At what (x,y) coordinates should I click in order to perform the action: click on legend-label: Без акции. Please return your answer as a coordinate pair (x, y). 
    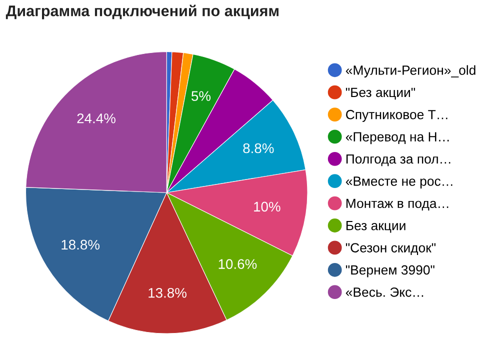
    Looking at the image, I should click on (376, 227).